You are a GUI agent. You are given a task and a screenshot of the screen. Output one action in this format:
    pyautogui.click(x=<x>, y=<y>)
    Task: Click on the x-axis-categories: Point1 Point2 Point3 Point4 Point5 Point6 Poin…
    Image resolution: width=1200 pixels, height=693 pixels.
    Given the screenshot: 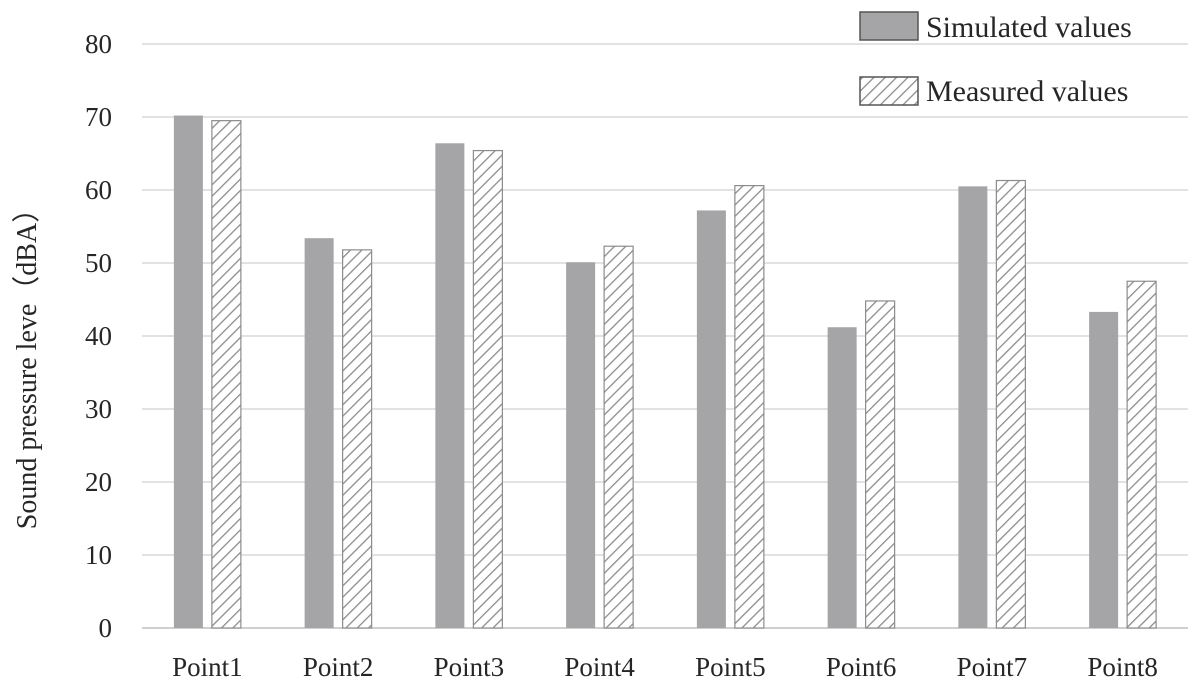 What is the action you would take?
    pyautogui.click(x=665, y=667)
    